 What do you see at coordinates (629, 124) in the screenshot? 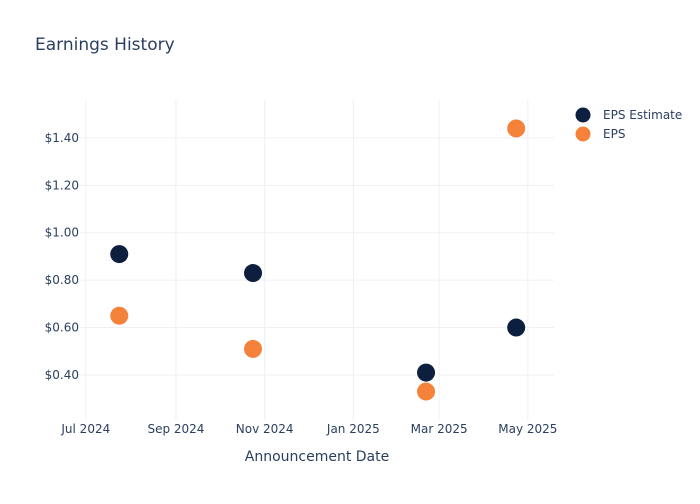
I see `legend: EPS Estimate EPS` at bounding box center [629, 124].